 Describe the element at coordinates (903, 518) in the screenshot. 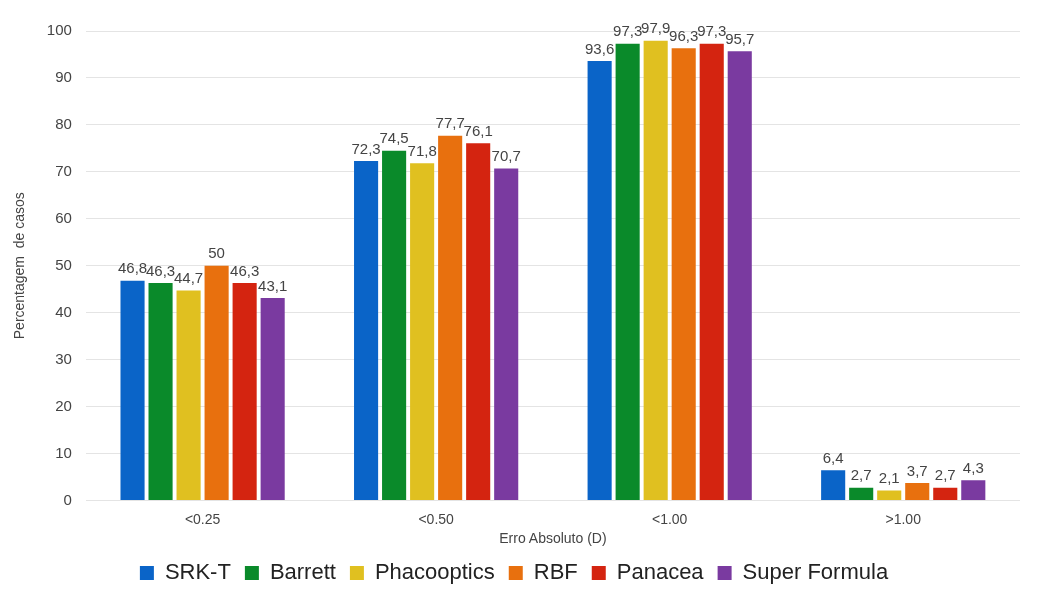

I see `x-tick-label: >1.00` at that location.